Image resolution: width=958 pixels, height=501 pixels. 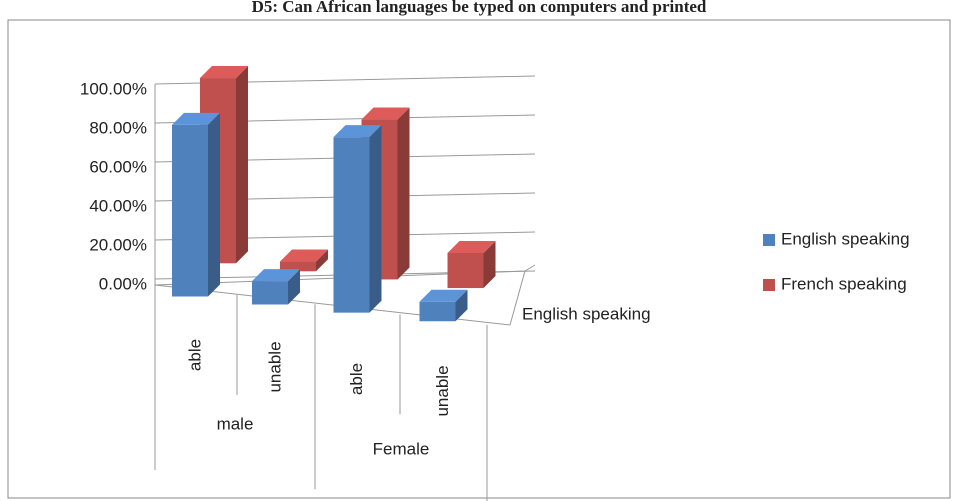 What do you see at coordinates (113, 88) in the screenshot?
I see `y-tick-label: 100.00%` at bounding box center [113, 88].